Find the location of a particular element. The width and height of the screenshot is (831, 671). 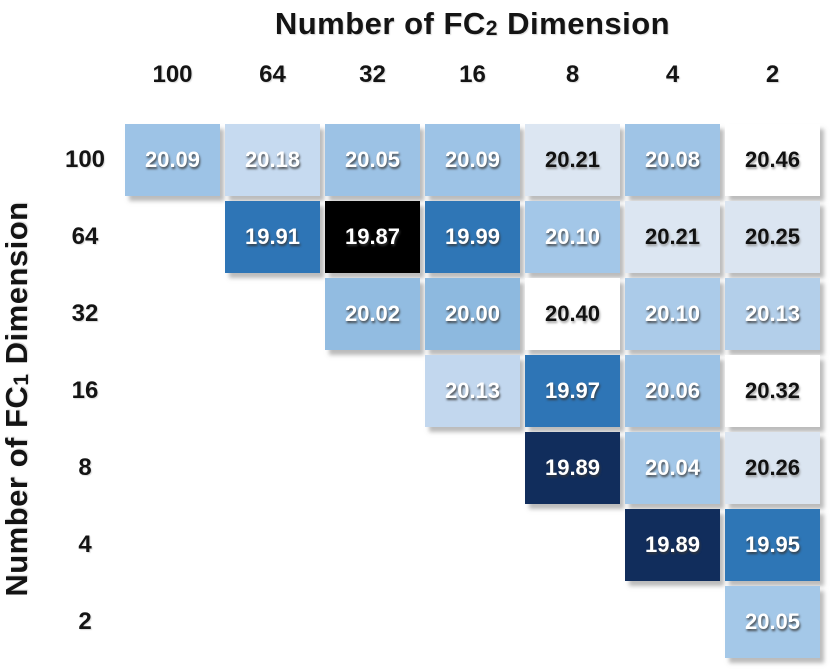

column-label: 2 is located at coordinates (772, 74).